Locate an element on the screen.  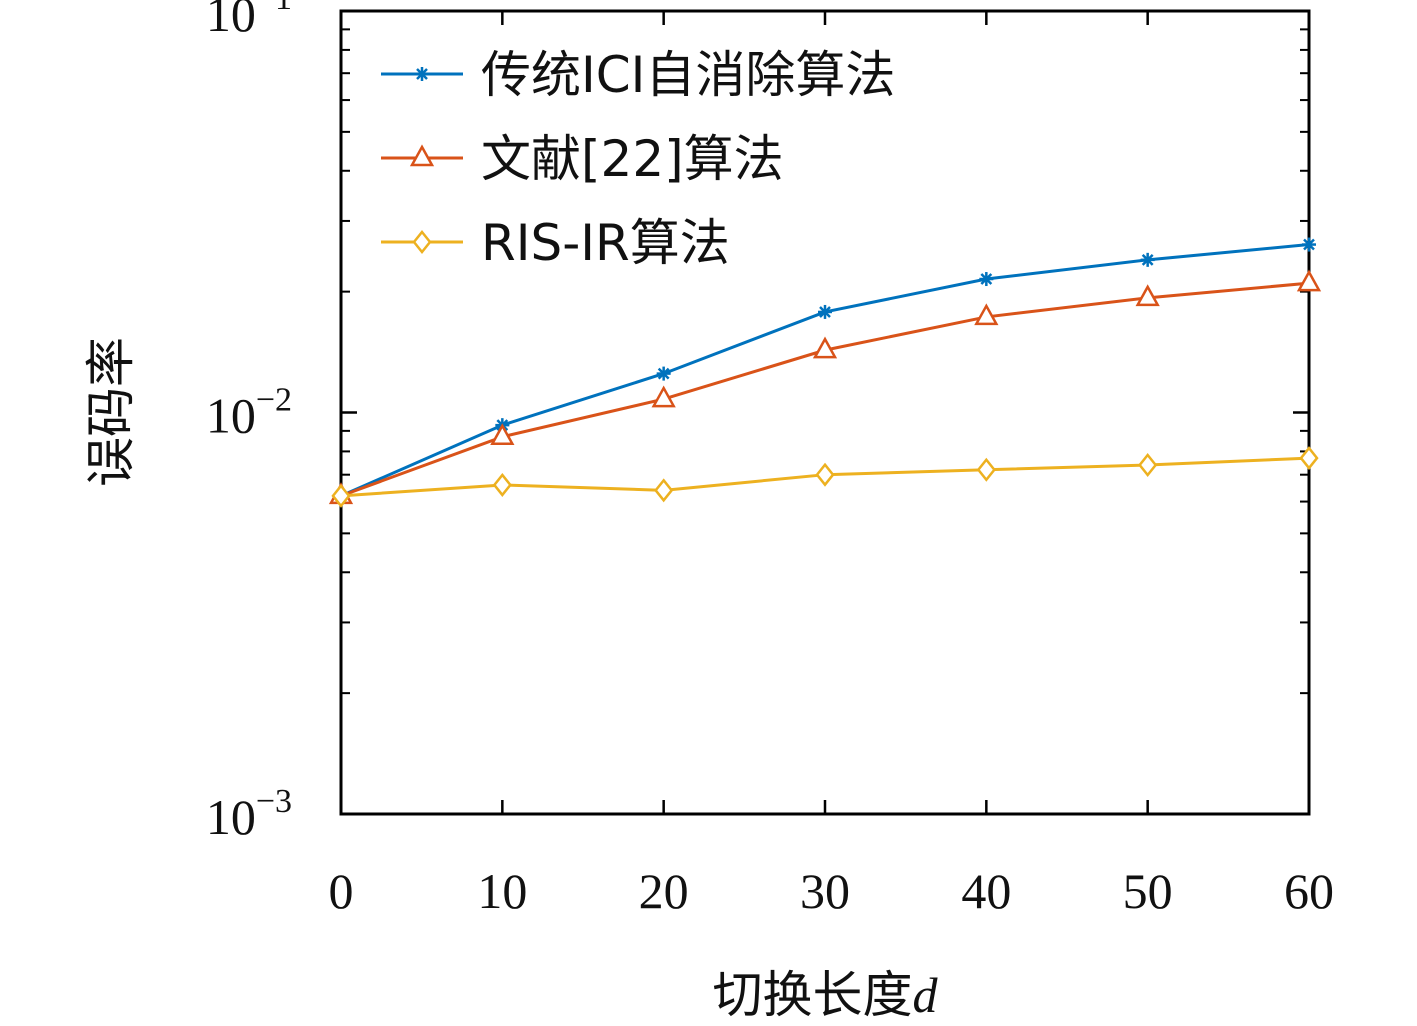
legend-label: RIS-IR算法 is located at coordinates (605, 243).